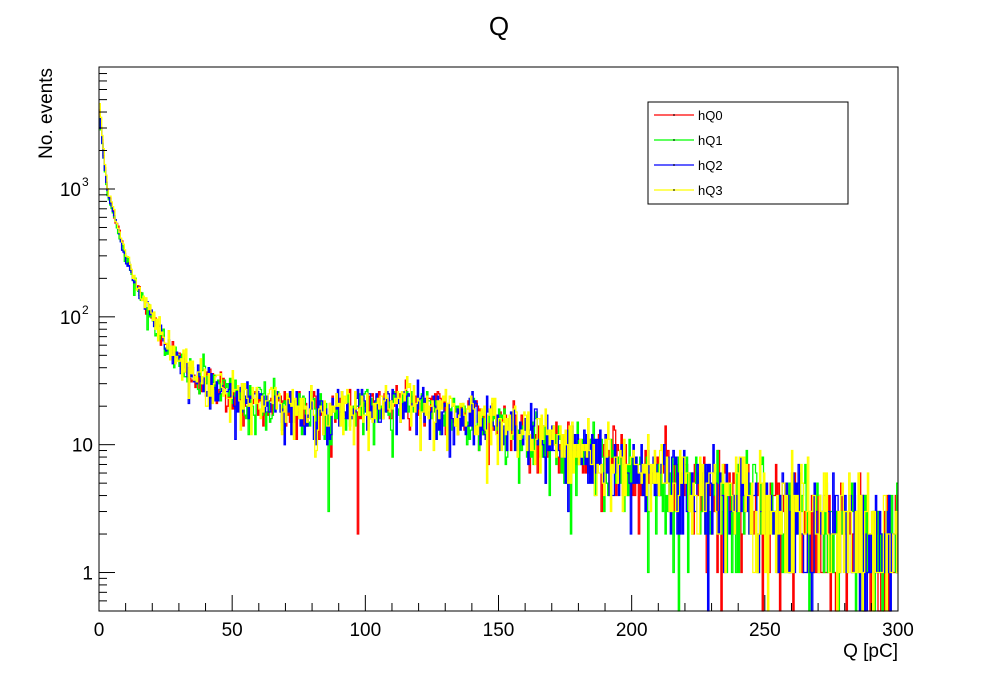 The image size is (998, 685). What do you see at coordinates (898, 630) in the screenshot?
I see `x-tick-label: 300` at bounding box center [898, 630].